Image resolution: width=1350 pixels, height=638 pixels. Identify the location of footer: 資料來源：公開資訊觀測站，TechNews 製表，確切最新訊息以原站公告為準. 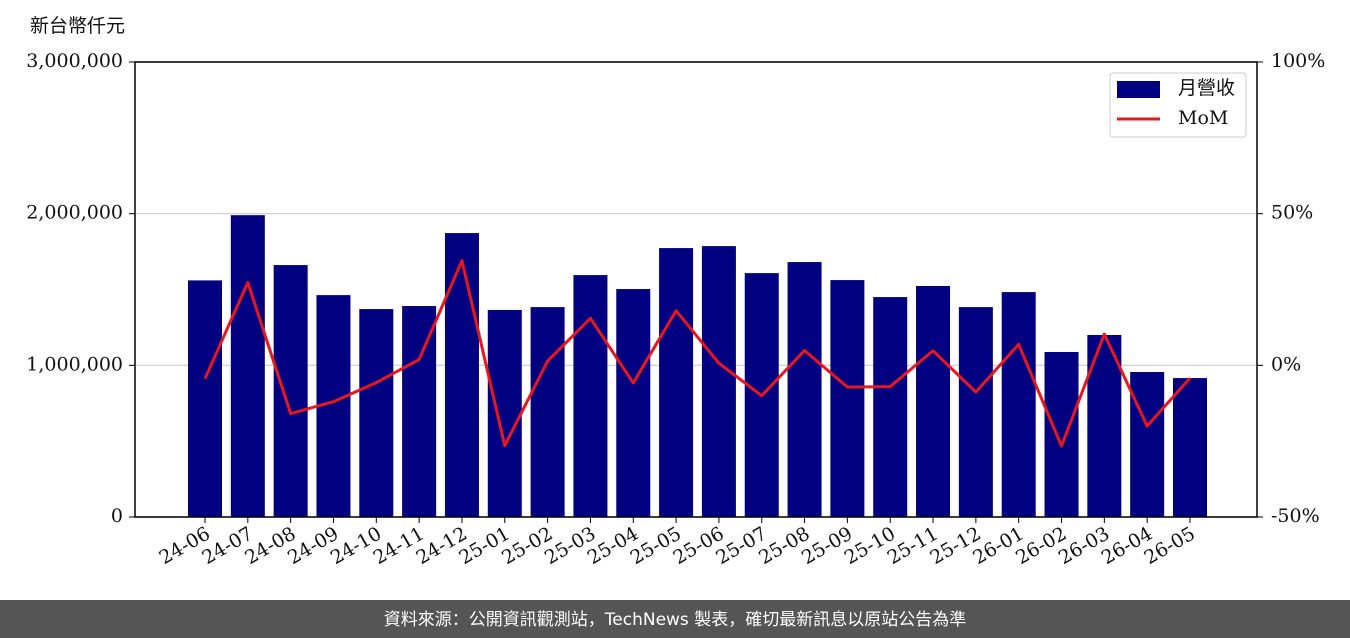
(675, 620).